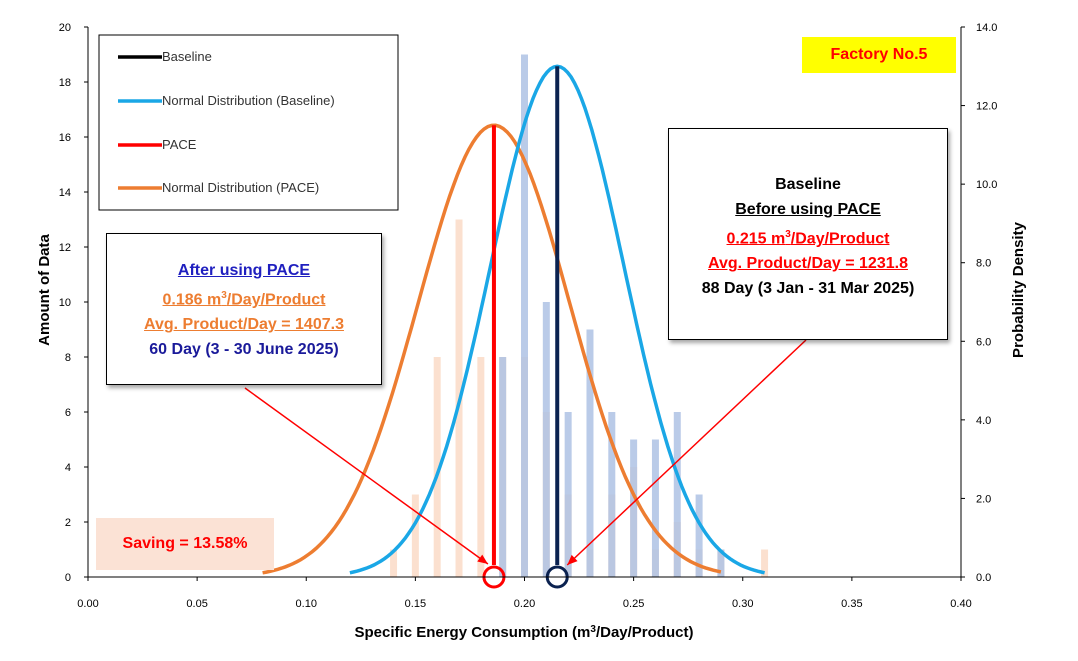 The width and height of the screenshot is (1078, 661). I want to click on y-tick-label: 16, so click(65, 138).